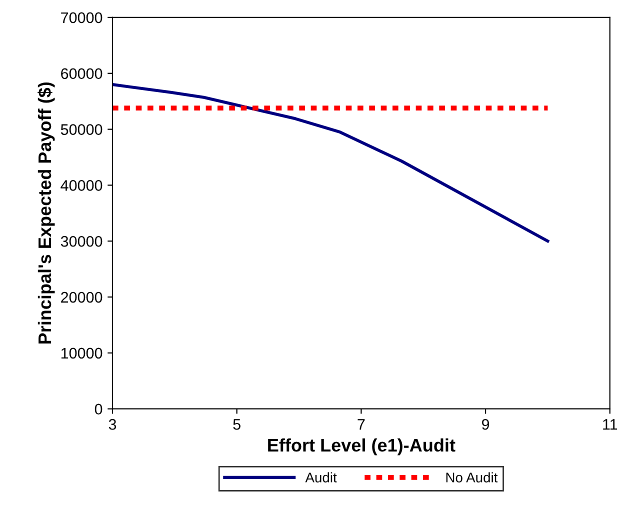 Image resolution: width=632 pixels, height=513 pixels. What do you see at coordinates (81, 74) in the screenshot?
I see `y-tick-label: 60000` at bounding box center [81, 74].